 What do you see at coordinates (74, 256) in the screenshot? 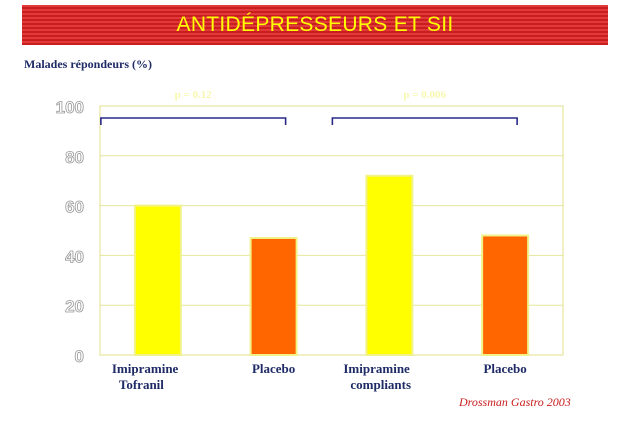
I see `y-tick-label: 40` at bounding box center [74, 256].